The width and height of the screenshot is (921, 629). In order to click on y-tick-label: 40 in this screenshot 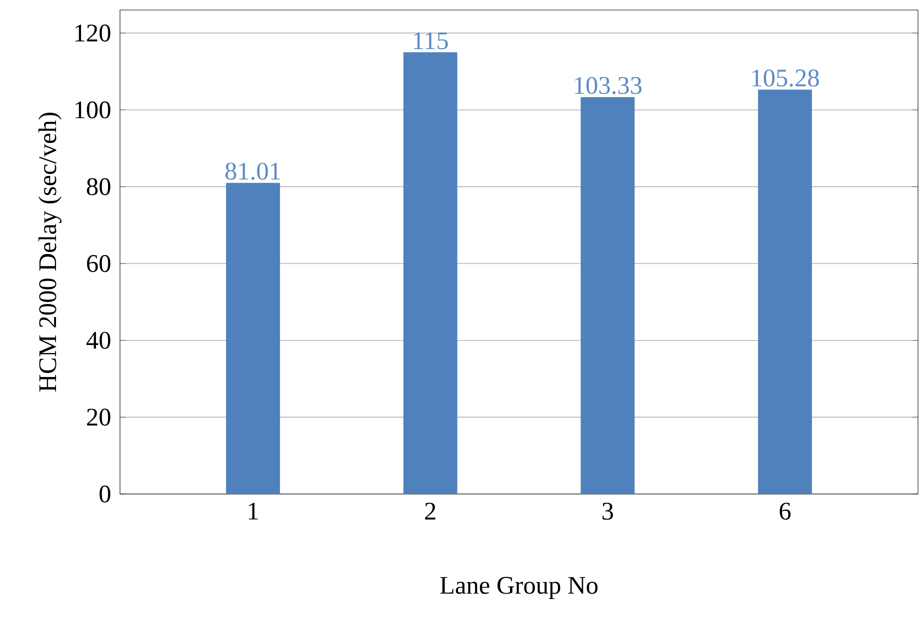, I will do `click(98, 340)`.